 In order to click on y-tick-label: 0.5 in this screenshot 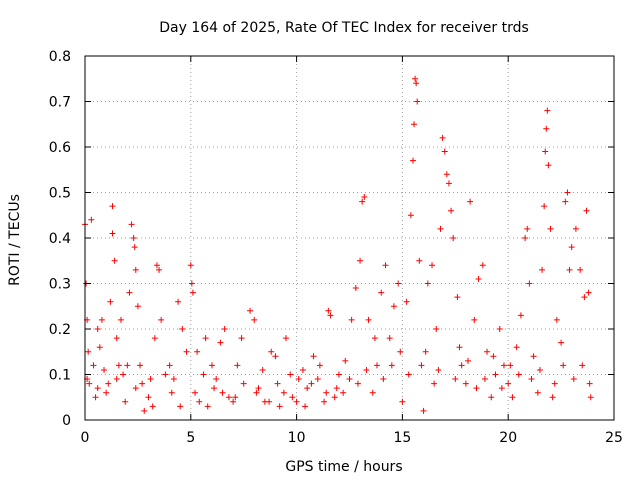, I will do `click(60, 194)`.